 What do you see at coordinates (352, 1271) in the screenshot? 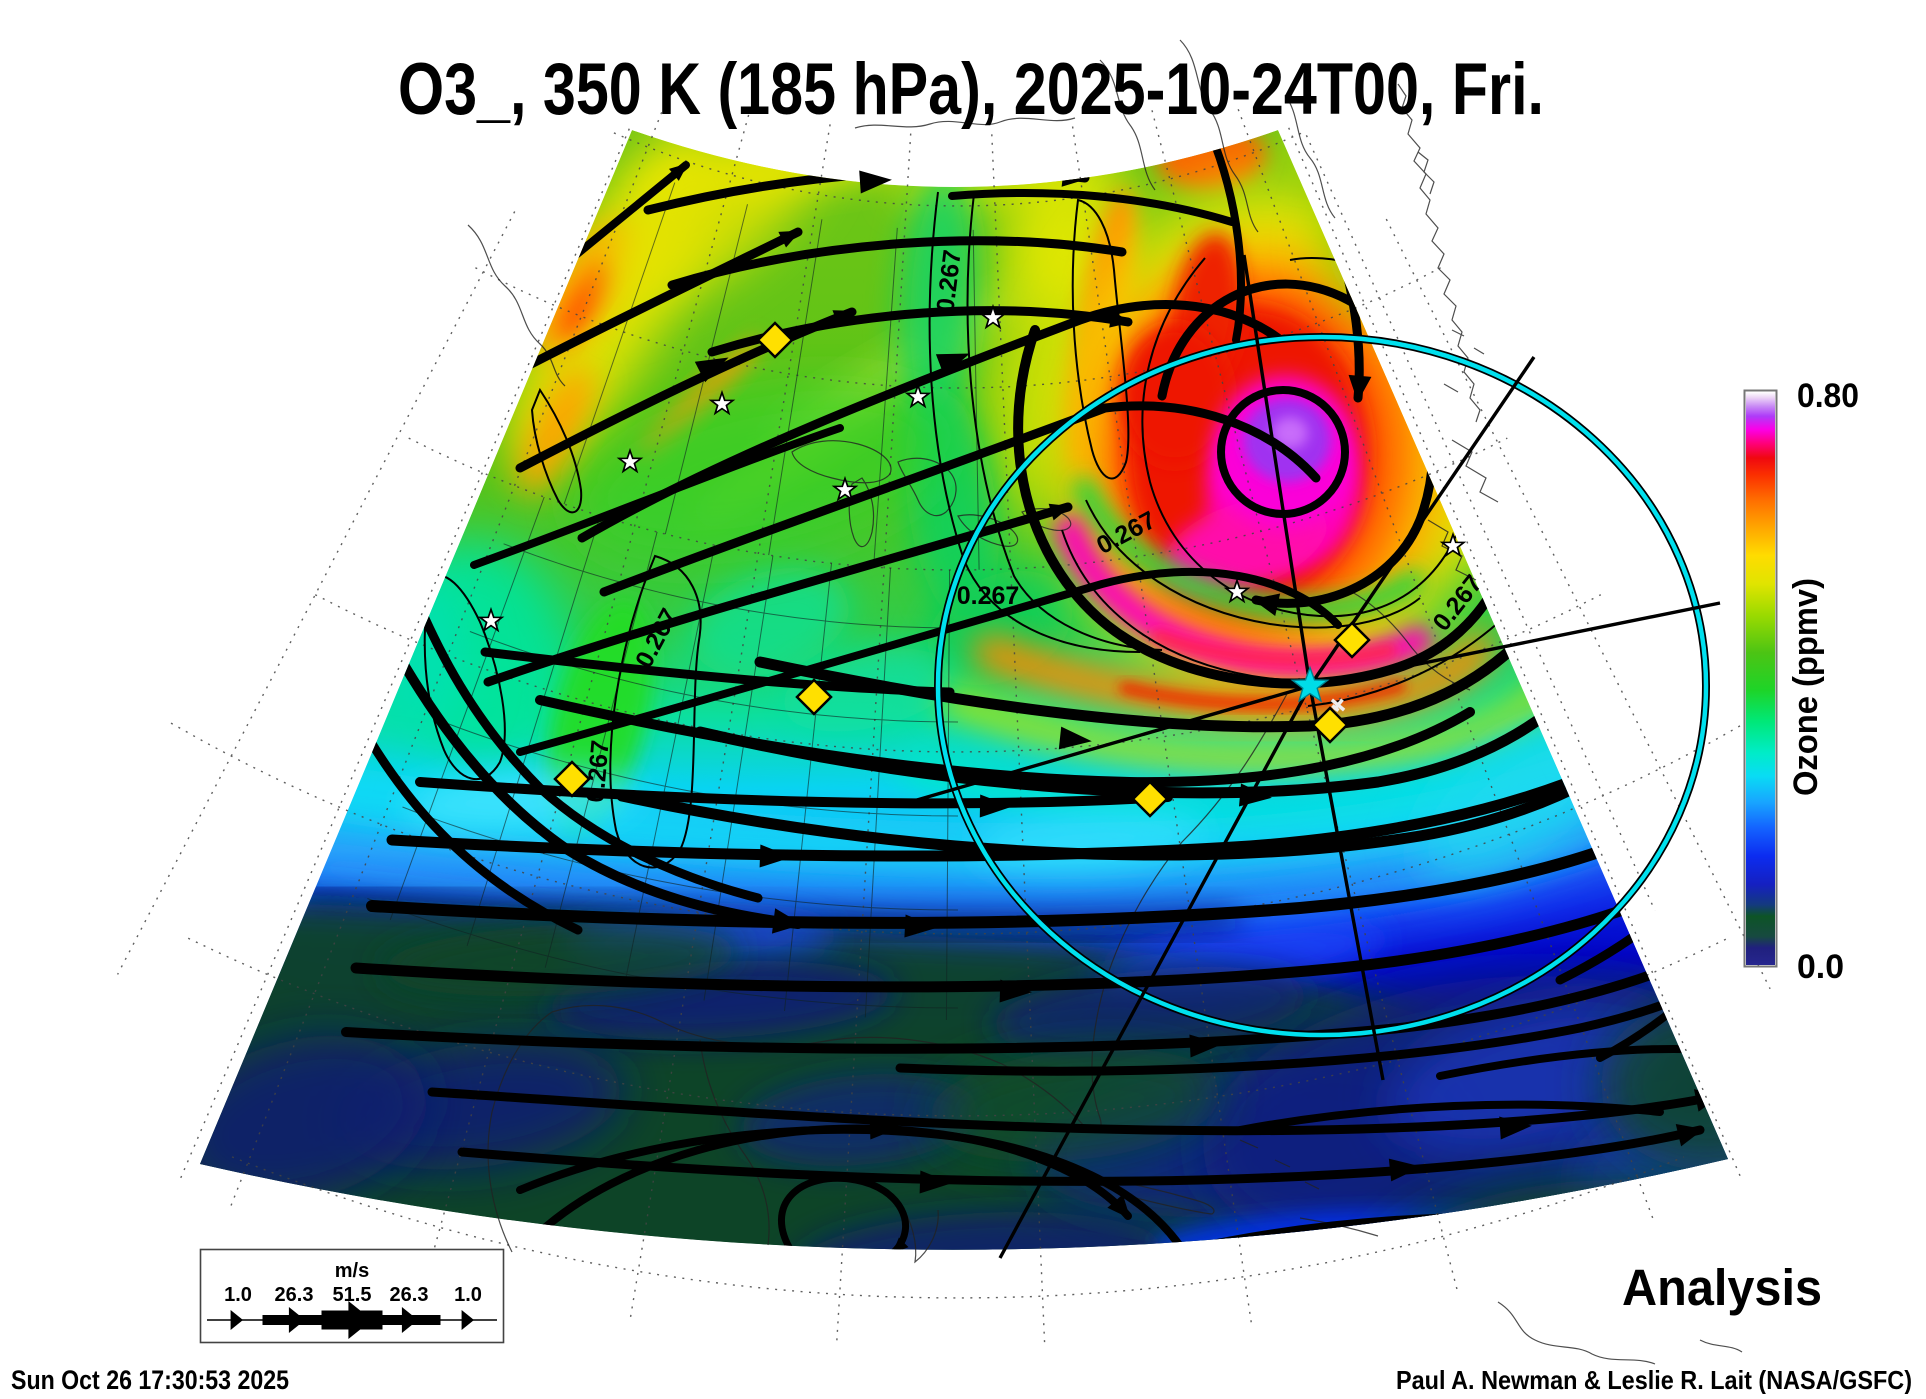
I see `svg-text: m/s` at bounding box center [352, 1271].